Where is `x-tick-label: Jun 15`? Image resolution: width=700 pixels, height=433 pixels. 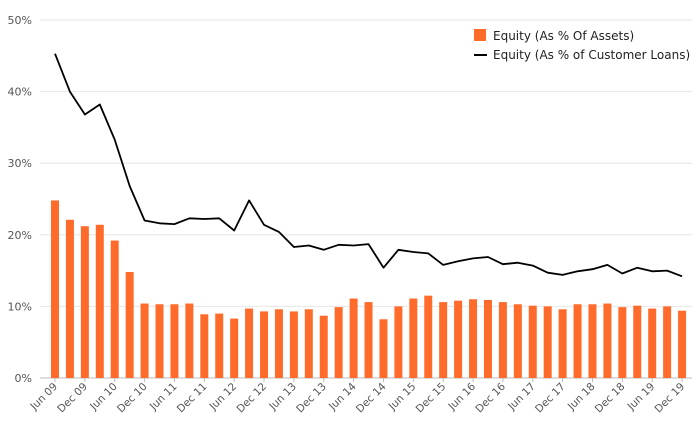
x-tick-label: Jun 15 is located at coordinates (402, 397).